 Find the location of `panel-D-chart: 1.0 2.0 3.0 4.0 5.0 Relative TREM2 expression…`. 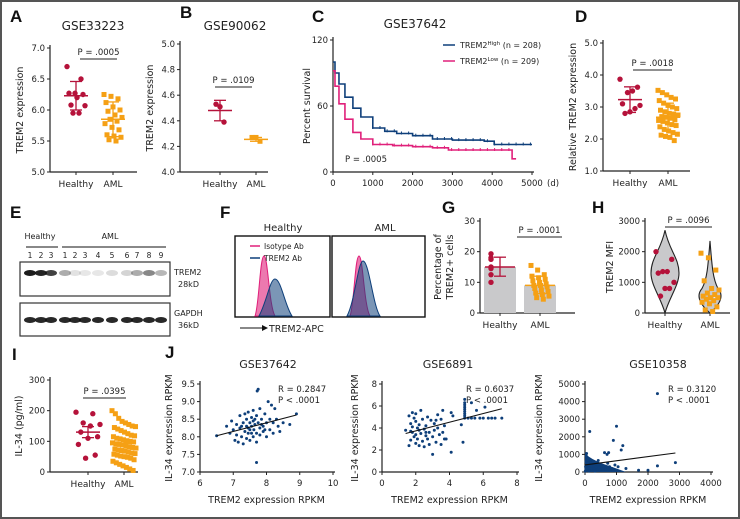

panel-D-chart: 1.0 2.0 3.0 4.0 5.0 Relative TREM2 expression… is located at coordinates (629, 114).